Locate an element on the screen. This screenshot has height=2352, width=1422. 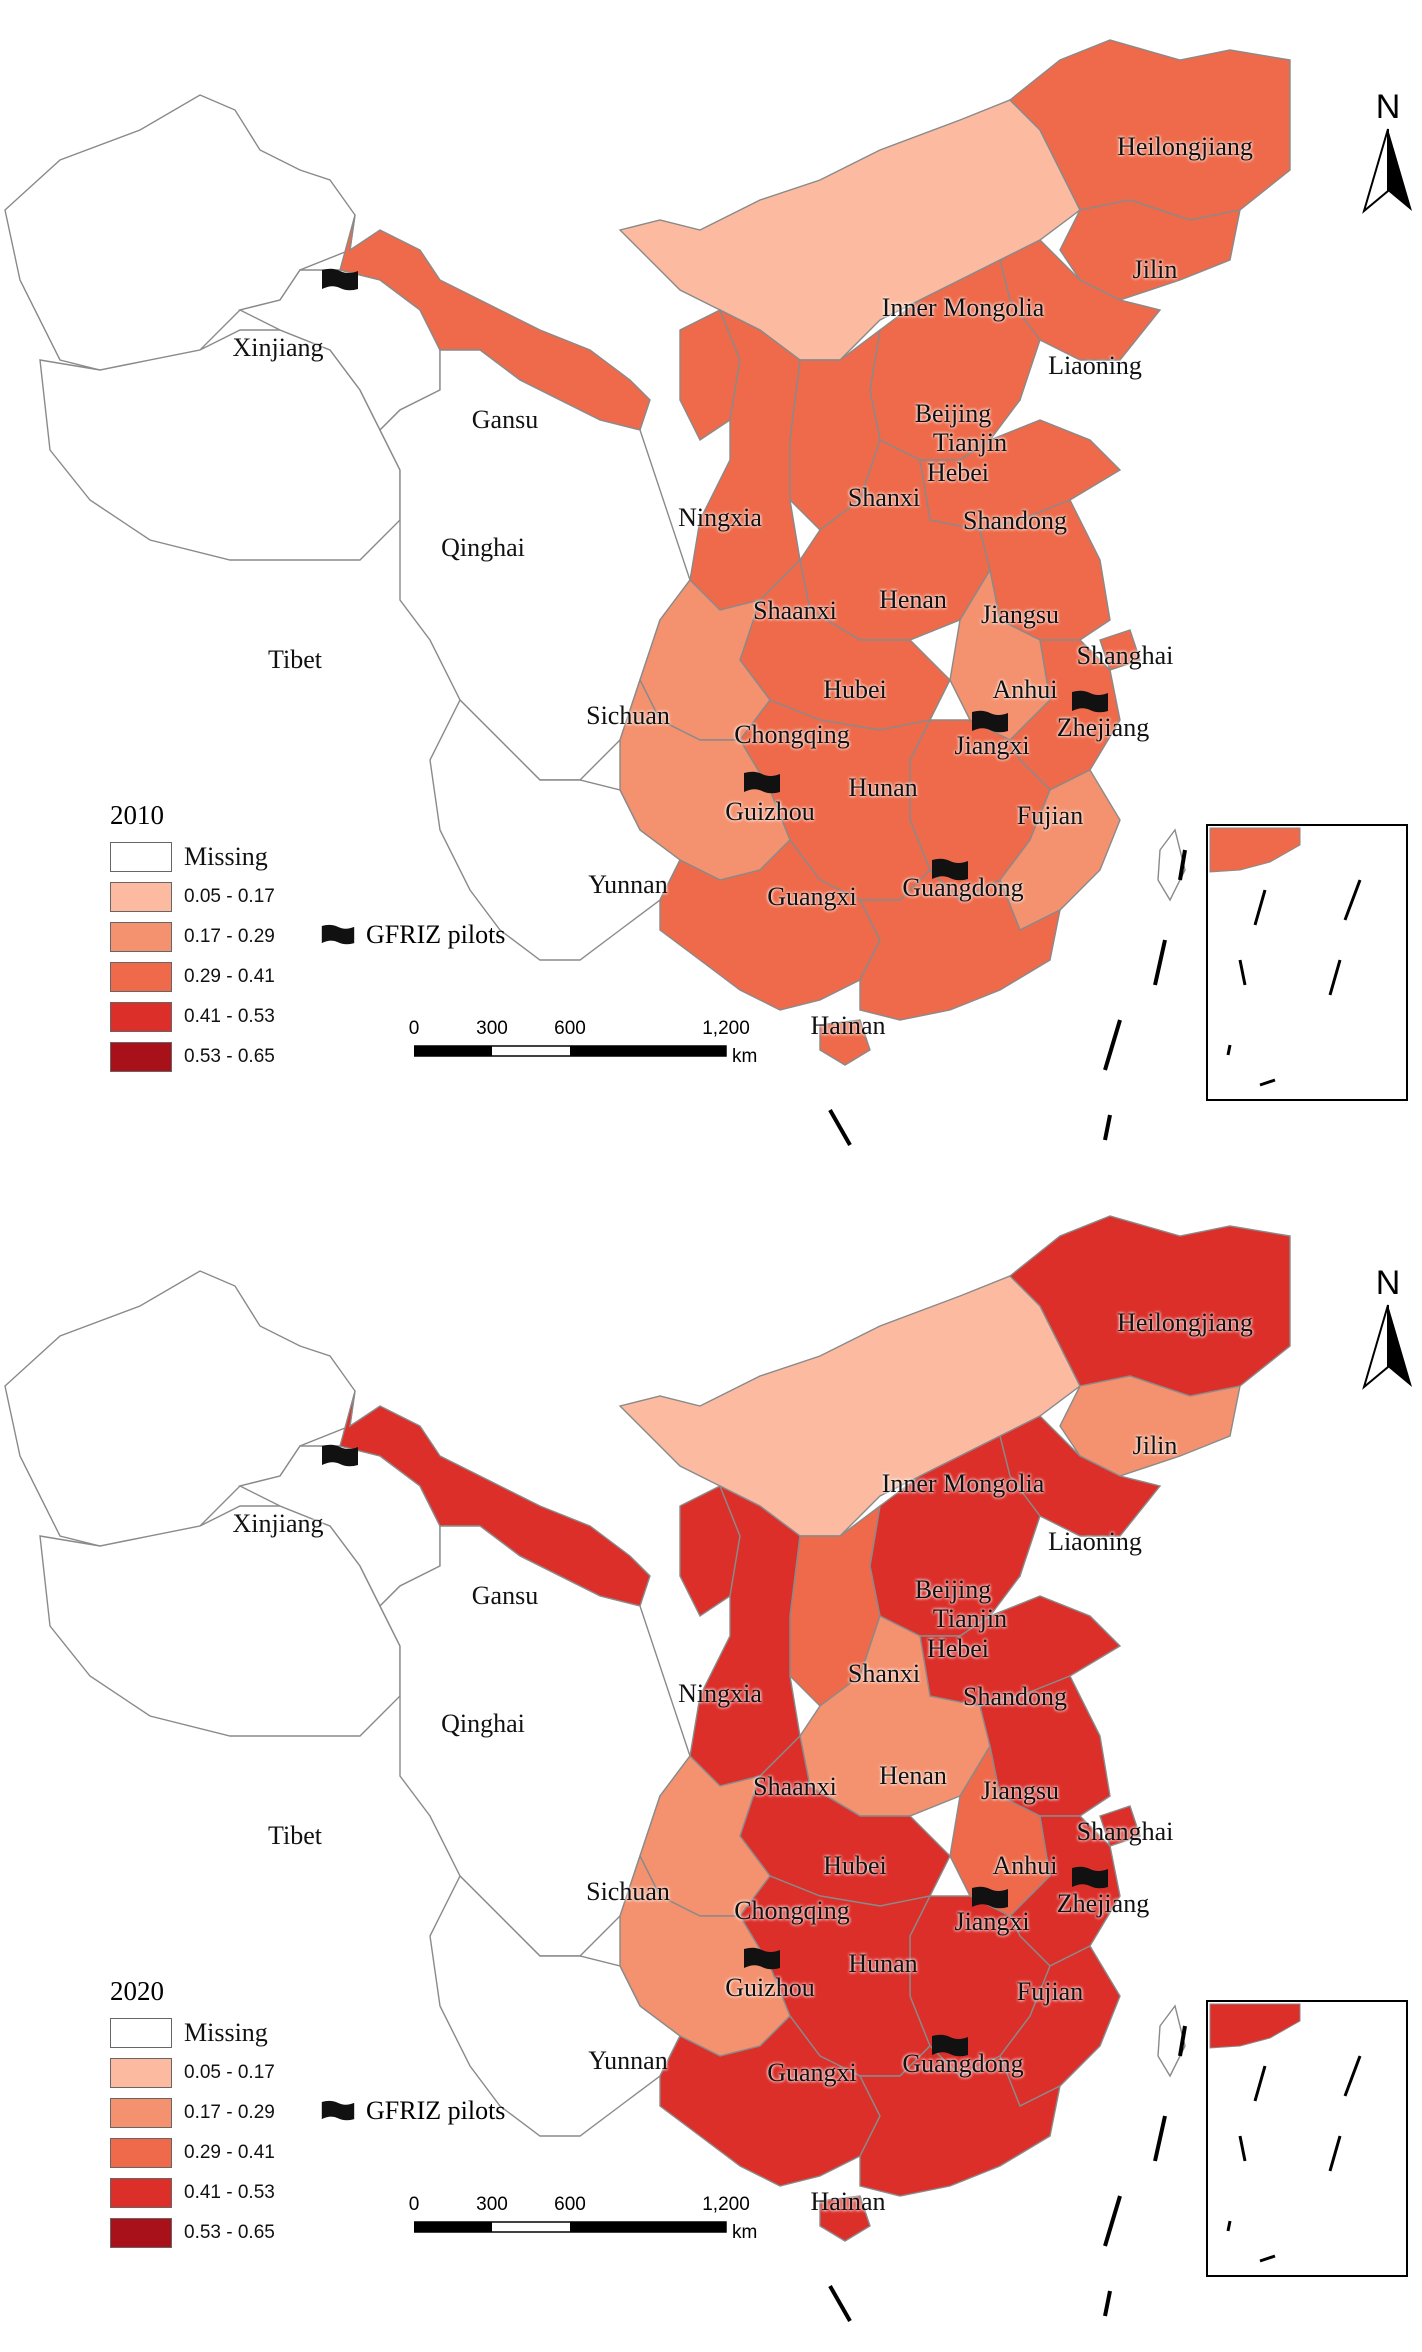
legend-label: 0.41 - 0.53 is located at coordinates (229, 1016).